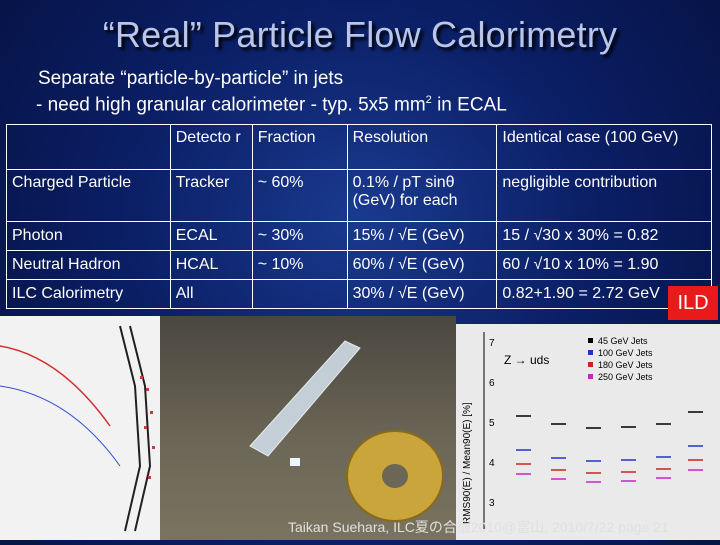 Image resolution: width=720 pixels, height=545 pixels. What do you see at coordinates (295, 462) in the screenshot?
I see `small-crystal` at bounding box center [295, 462].